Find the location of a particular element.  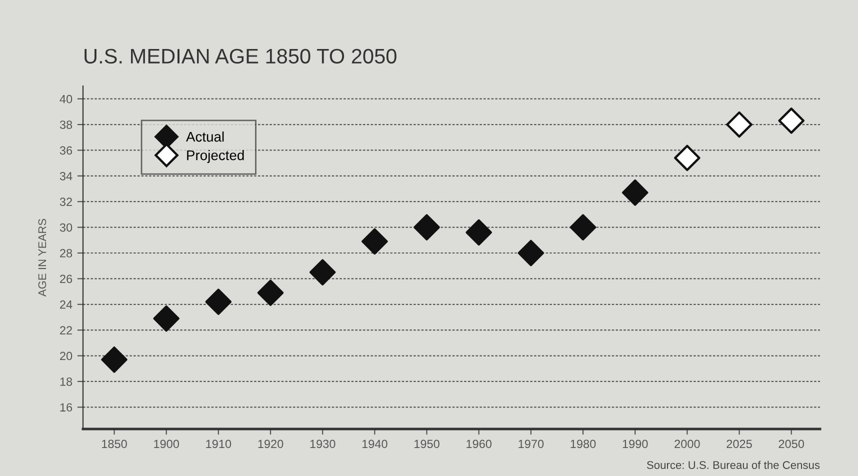

y-tick-label: 20 is located at coordinates (66, 356).